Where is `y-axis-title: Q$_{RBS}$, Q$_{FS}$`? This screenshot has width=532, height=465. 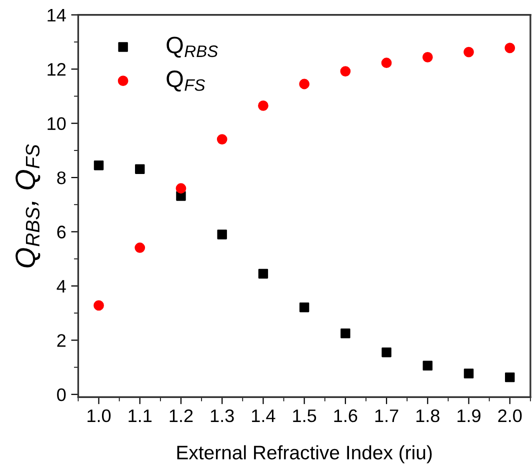 y-axis-title: Q$_{RBS}$, Q$_{FS}$ is located at coordinates (28, 206).